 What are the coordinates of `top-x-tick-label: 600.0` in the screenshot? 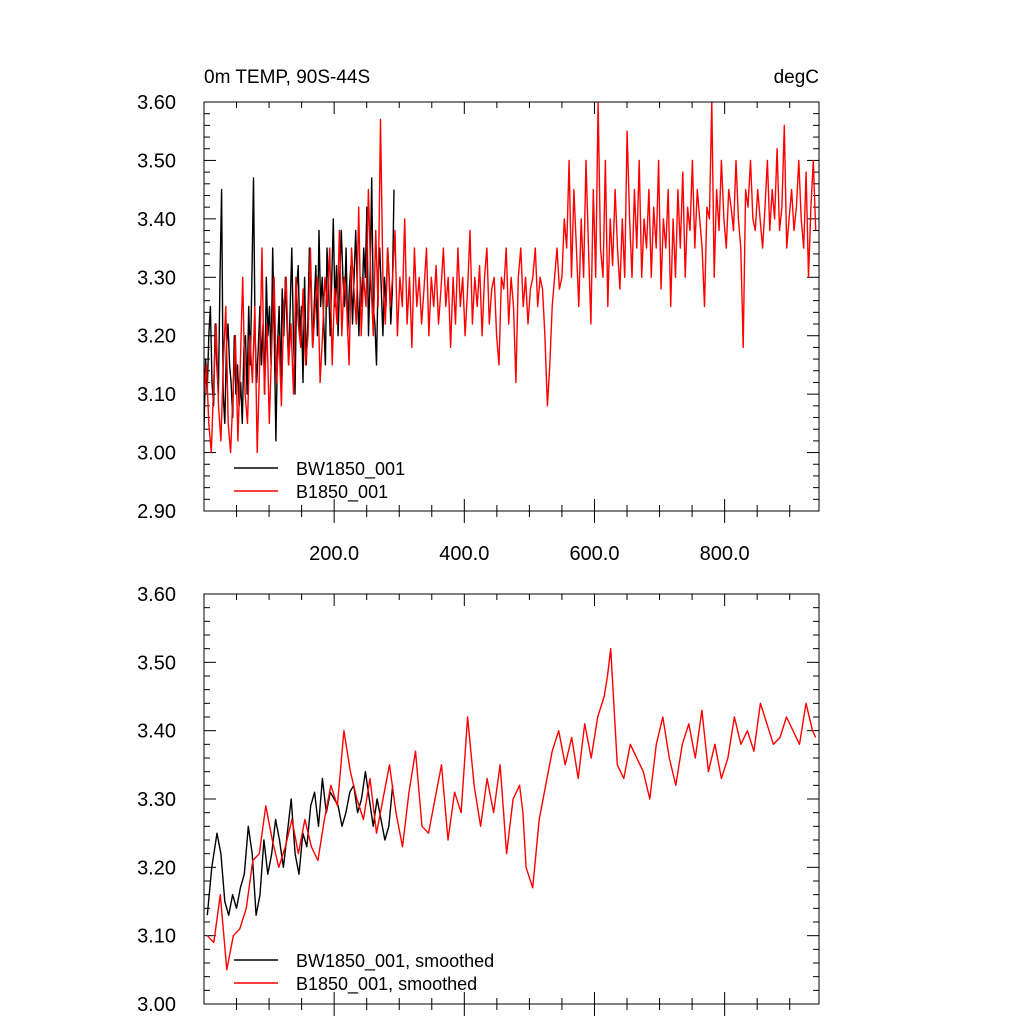 It's located at (594, 554).